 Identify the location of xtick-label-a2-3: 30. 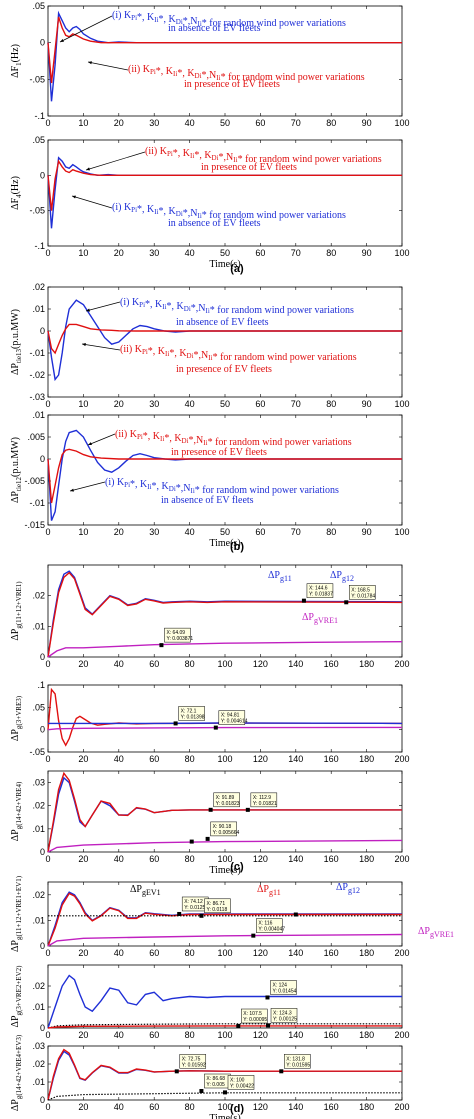
(154, 253).